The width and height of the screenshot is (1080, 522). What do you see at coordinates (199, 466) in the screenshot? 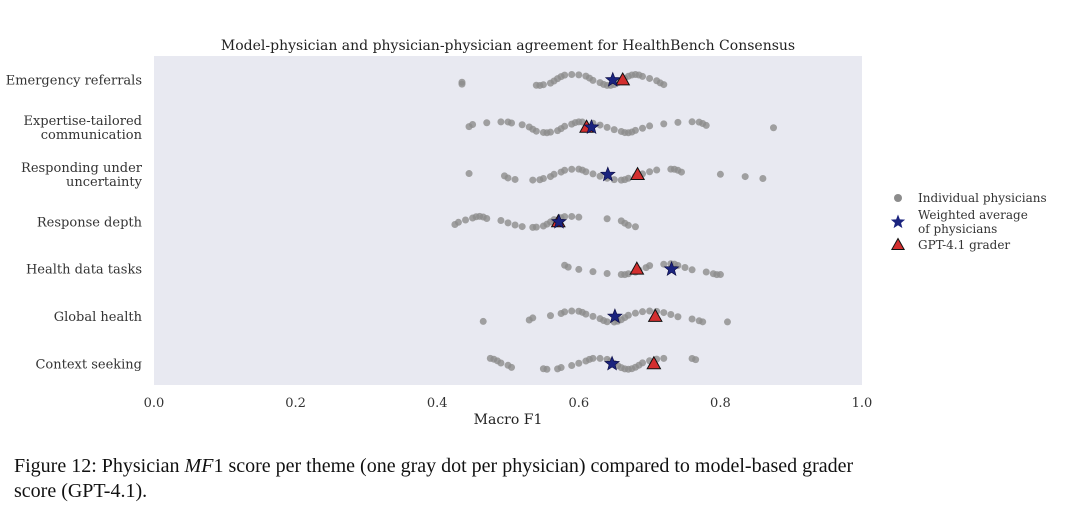
I see `caption-math: MF` at bounding box center [199, 466].